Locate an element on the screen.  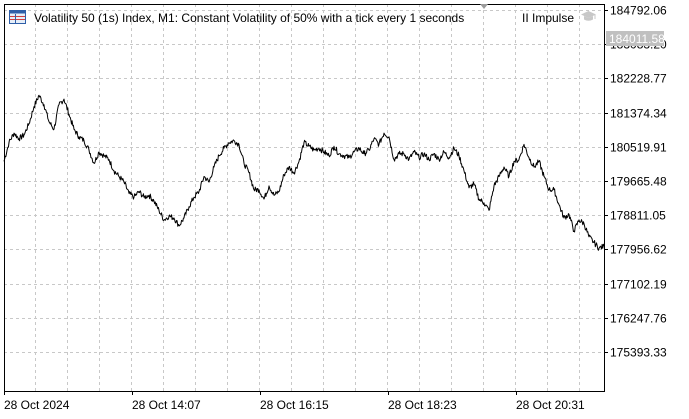
indicator-label: II Impulse is located at coordinates (548, 18).